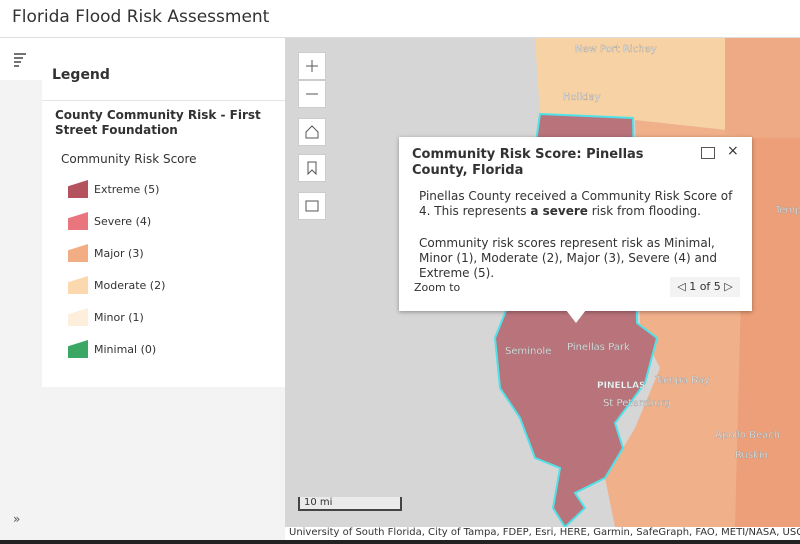 Image resolution: width=800 pixels, height=544 pixels. Describe the element at coordinates (616, 49) in the screenshot. I see `map-label: New Port Richey` at that location.